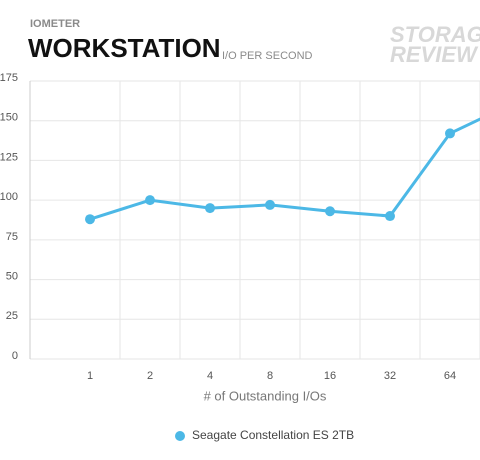 The height and width of the screenshot is (460, 480). What do you see at coordinates (9, 118) in the screenshot?
I see `y-tick-label: 150` at bounding box center [9, 118].